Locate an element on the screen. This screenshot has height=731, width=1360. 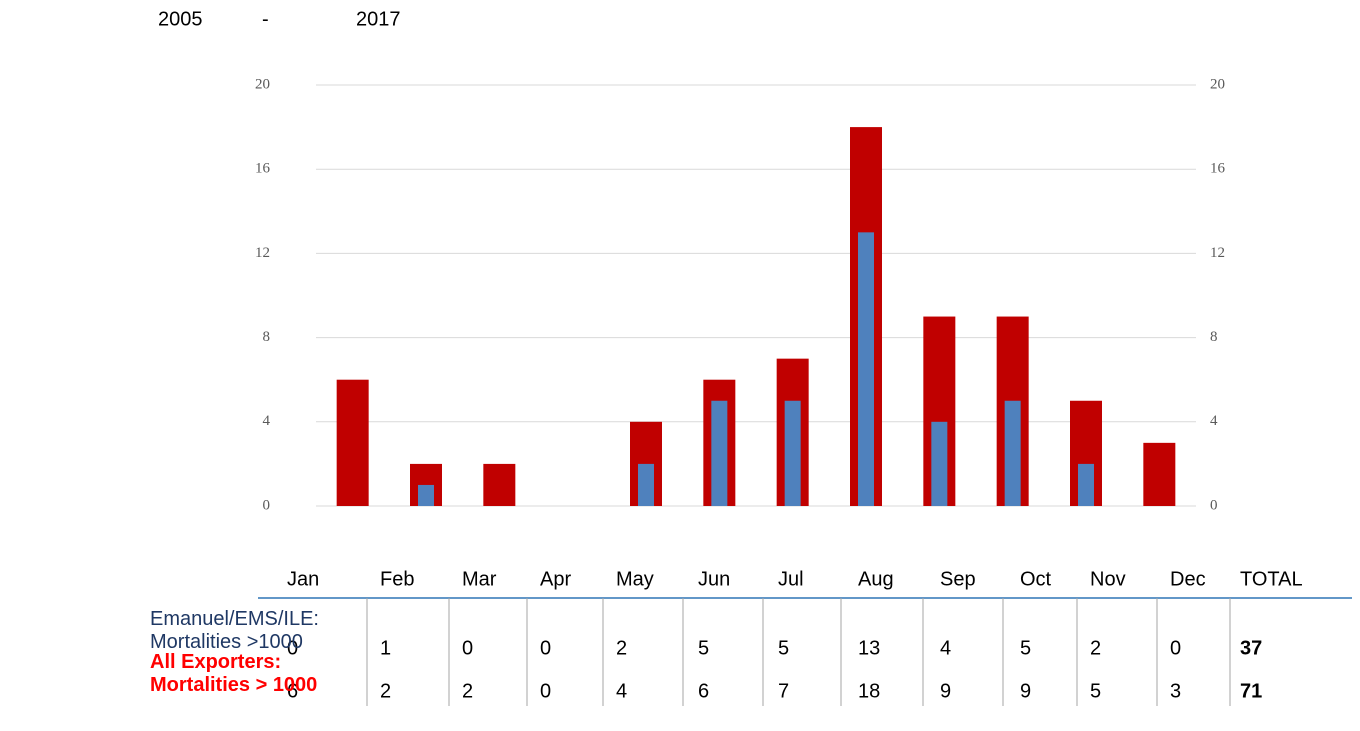
y2-tick-label: 4 is located at coordinates (1214, 421).